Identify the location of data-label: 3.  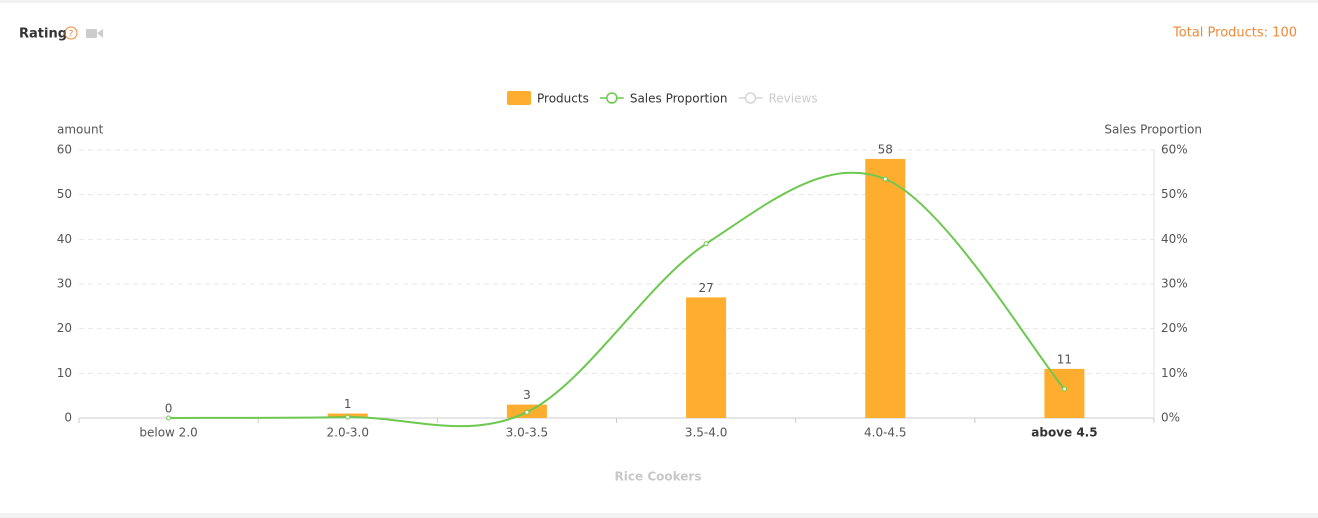
(527, 395).